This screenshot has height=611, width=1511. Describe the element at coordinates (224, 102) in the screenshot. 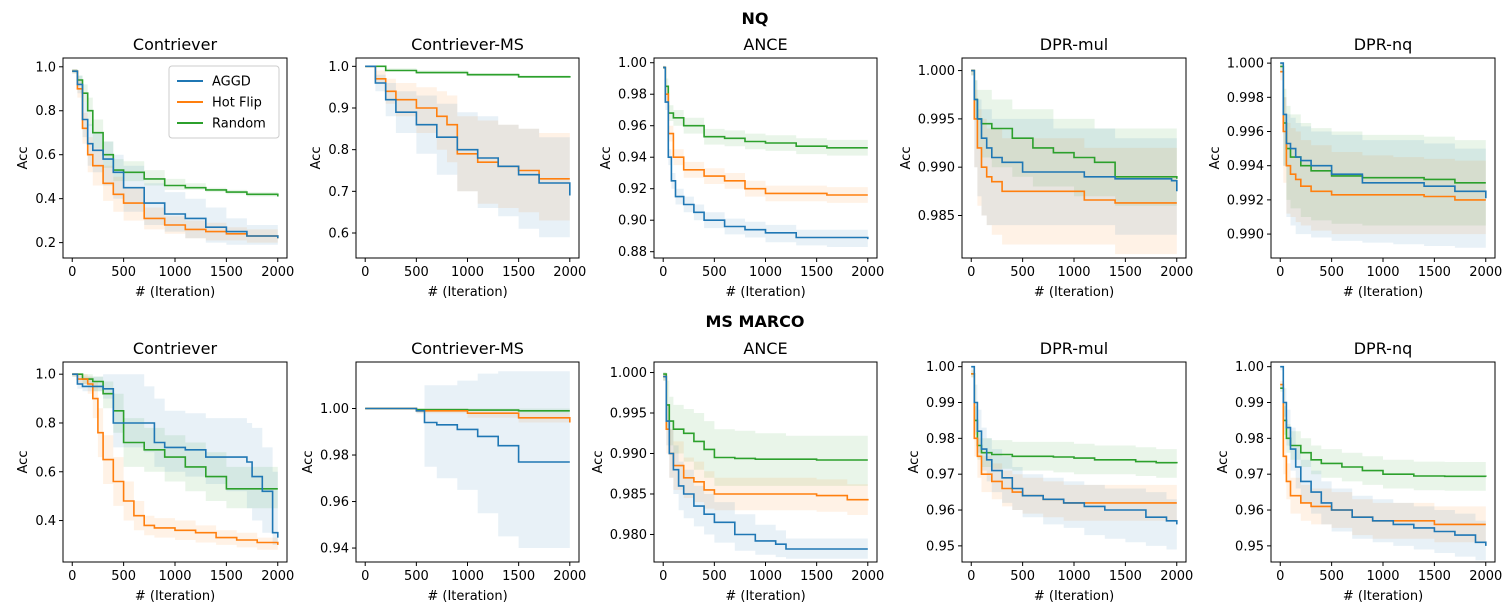

I see `legend-box` at that location.